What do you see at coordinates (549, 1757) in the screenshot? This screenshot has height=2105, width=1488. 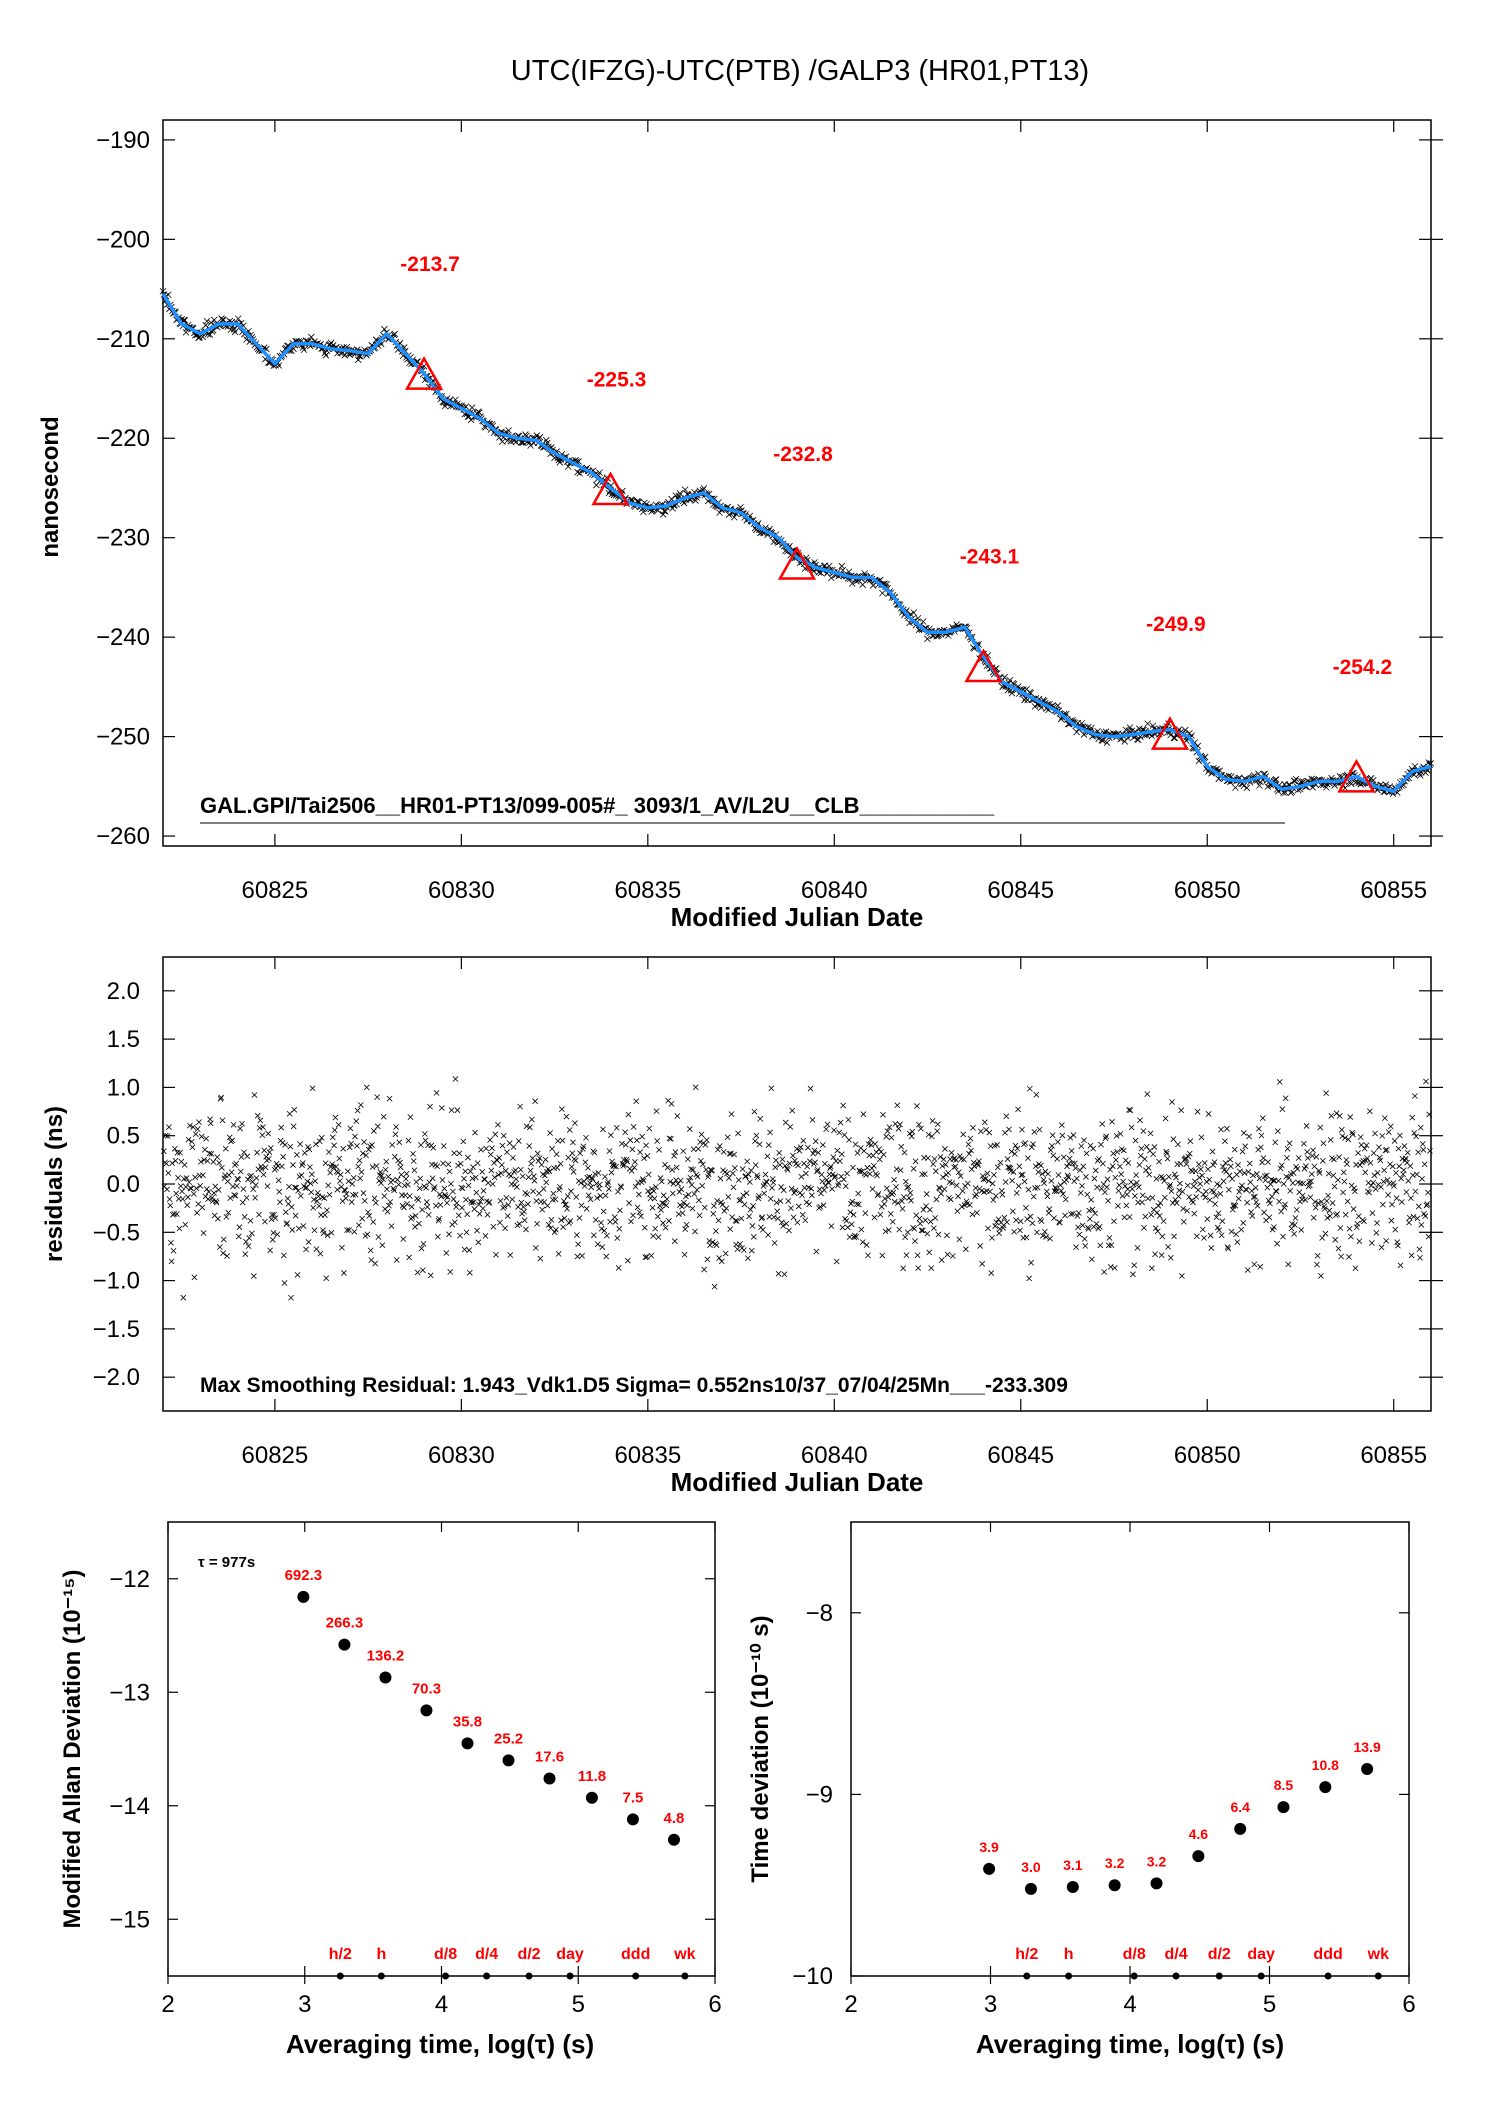 I see `mdev-point-label: 17.6` at bounding box center [549, 1757].